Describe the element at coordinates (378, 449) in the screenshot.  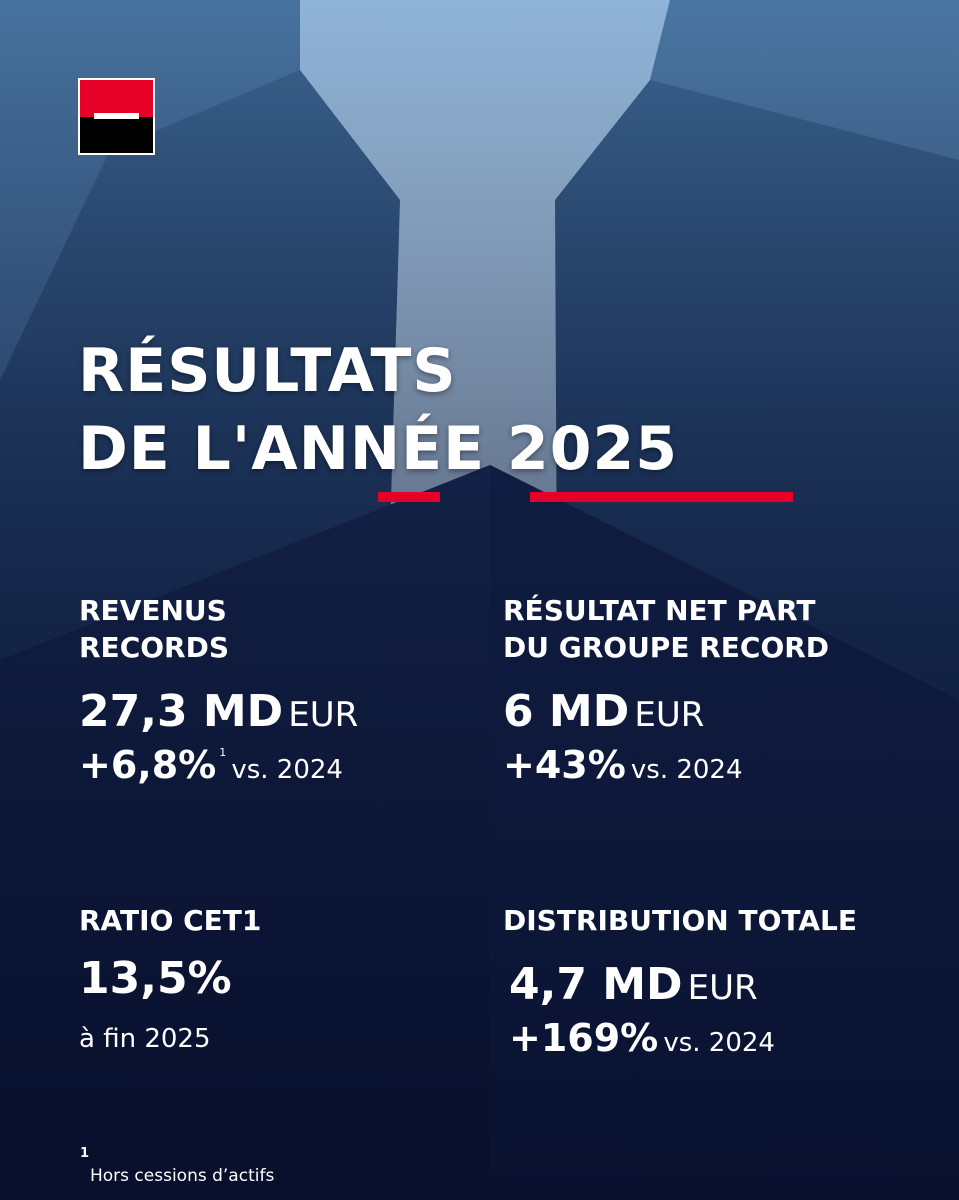
I see `title: DE L'ANNÉE 2025` at that location.